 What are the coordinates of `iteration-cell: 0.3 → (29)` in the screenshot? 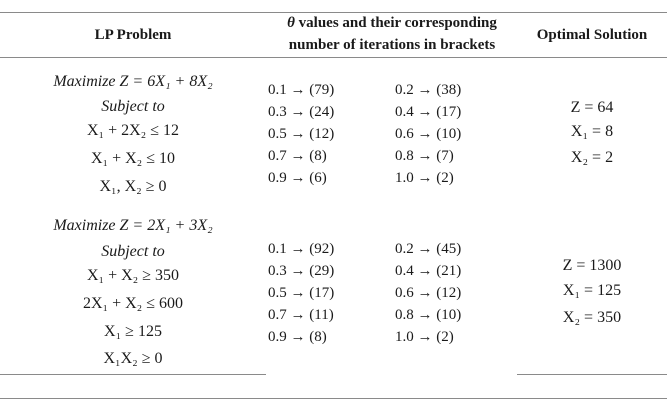 It's located at (301, 271).